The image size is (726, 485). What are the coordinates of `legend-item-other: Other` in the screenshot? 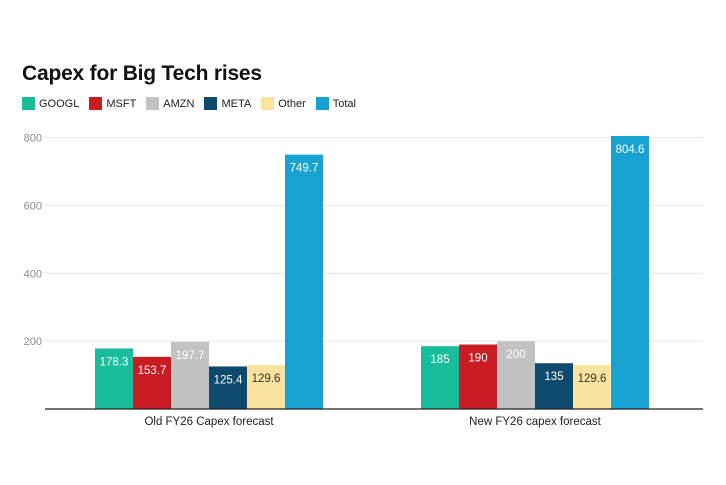 It's located at (283, 103).